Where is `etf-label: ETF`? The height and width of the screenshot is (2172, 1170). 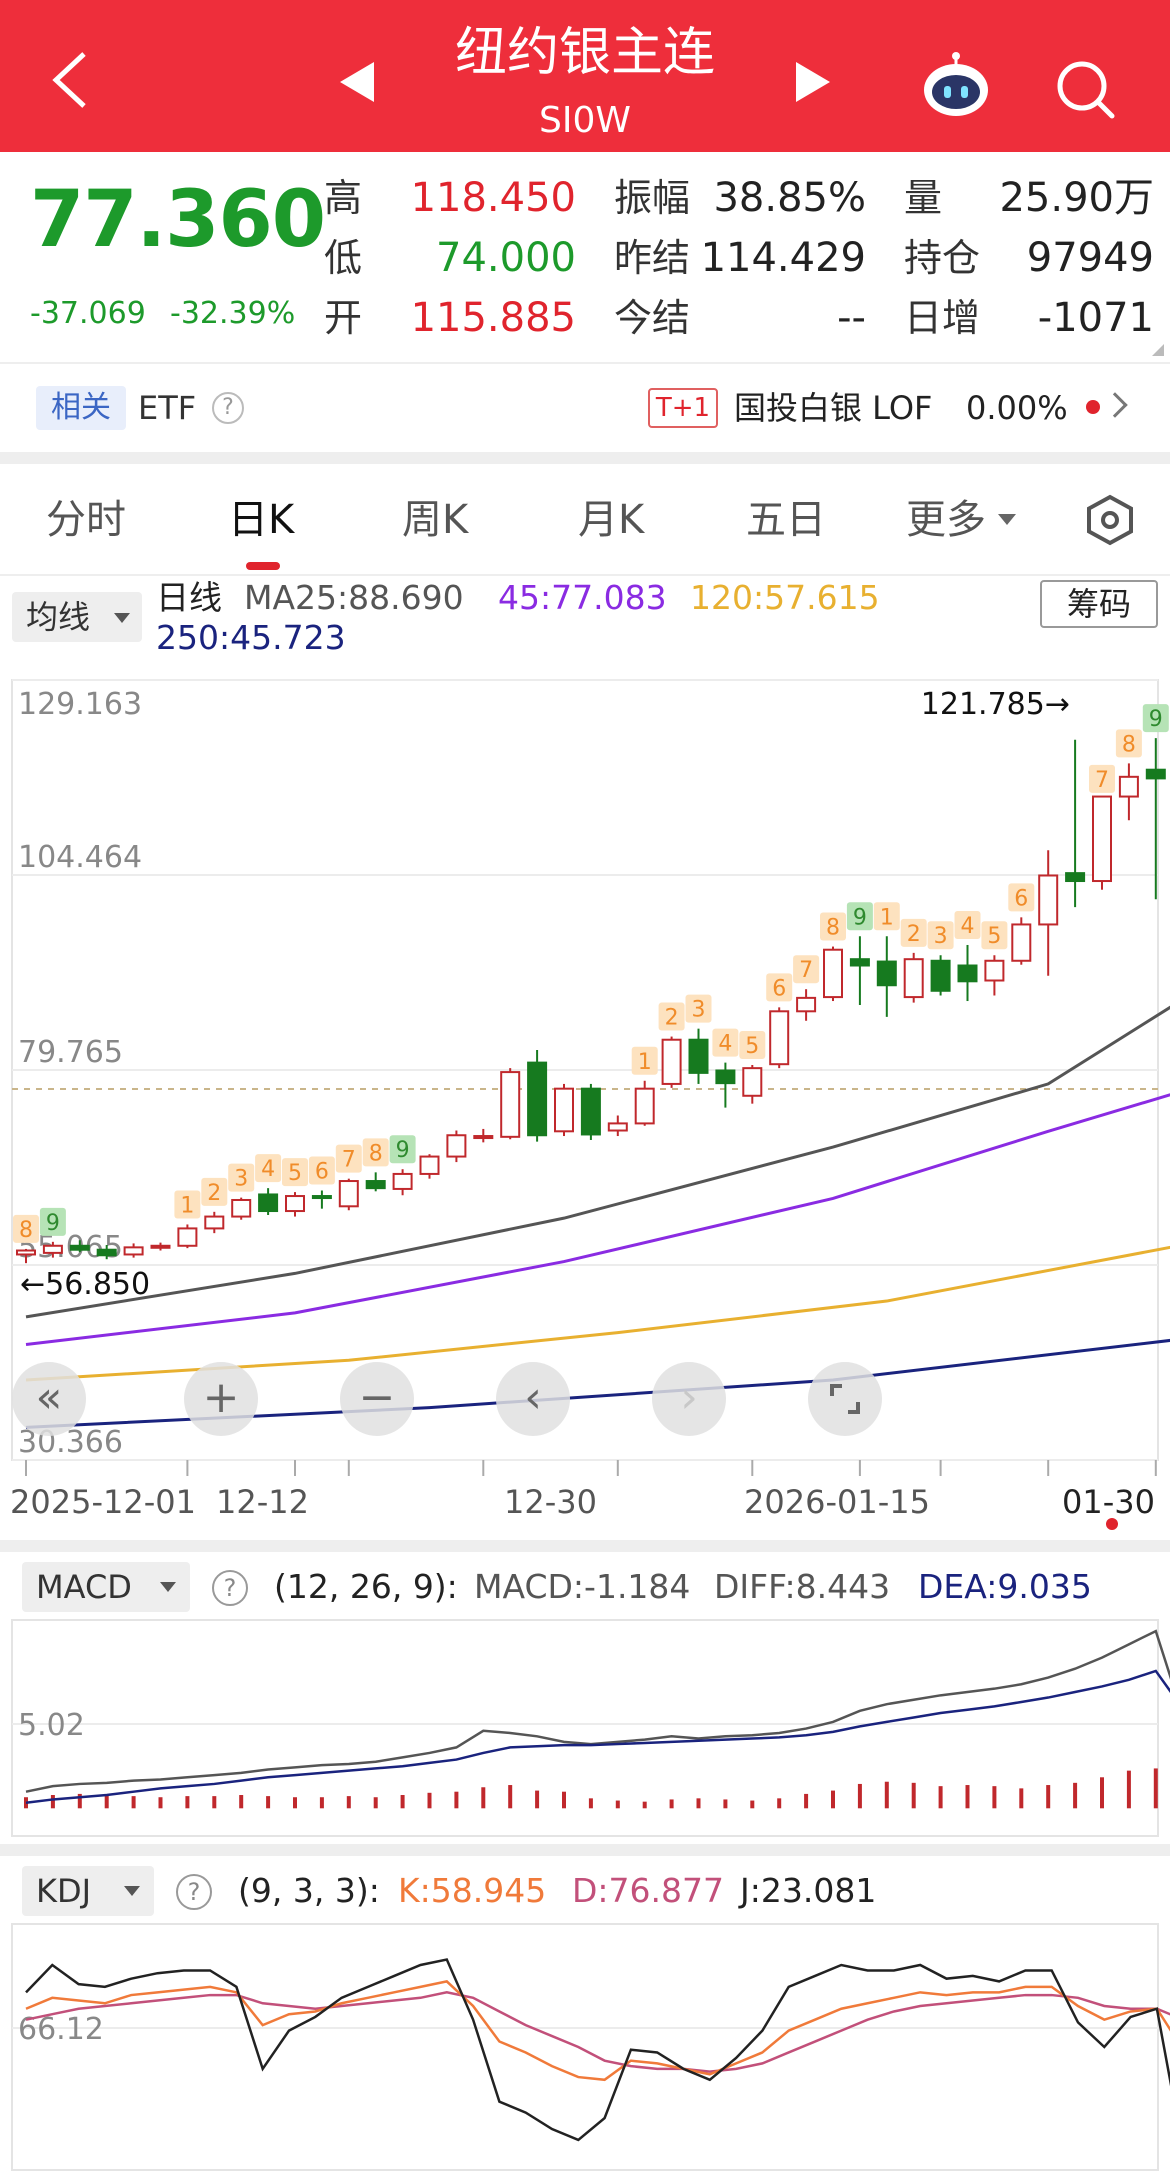 etf-label: ETF is located at coordinates (167, 408).